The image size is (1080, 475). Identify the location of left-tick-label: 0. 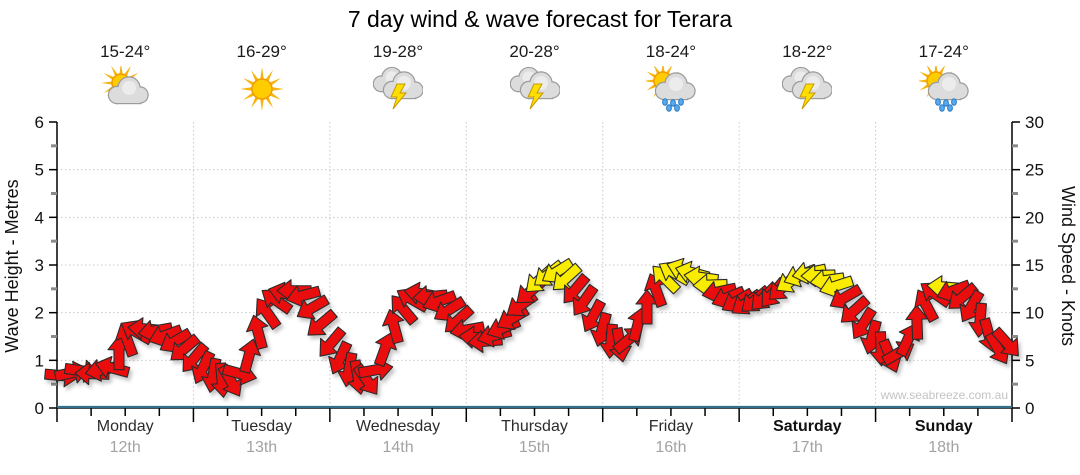
(39, 408).